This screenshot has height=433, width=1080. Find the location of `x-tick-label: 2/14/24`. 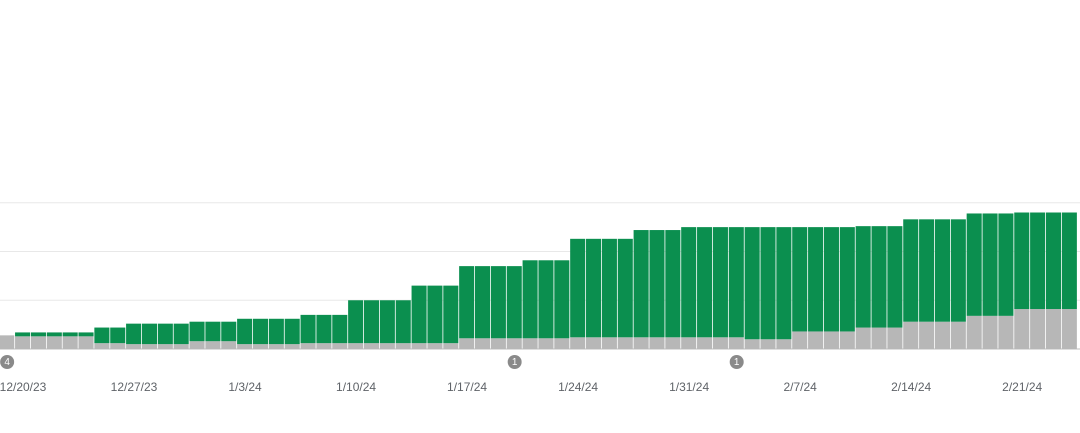

x-tick-label: 2/14/24 is located at coordinates (911, 387).